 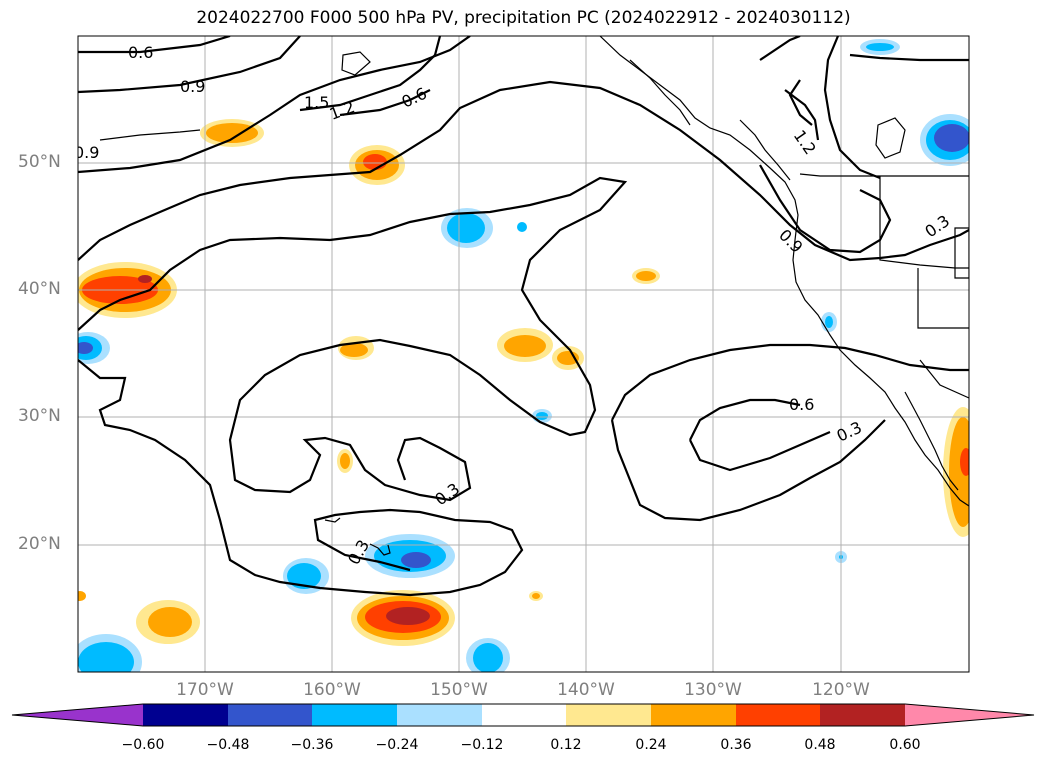 I want to click on colorbar-tick-label: 0.24, so click(x=651, y=745).